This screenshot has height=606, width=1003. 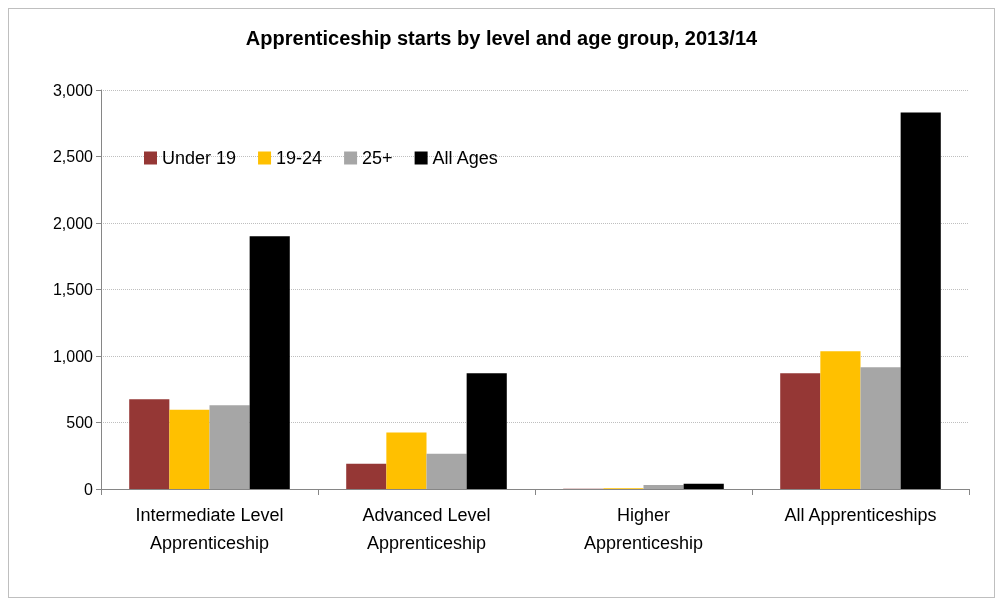 What do you see at coordinates (465, 158) in the screenshot?
I see `legend-label: All Ages` at bounding box center [465, 158].